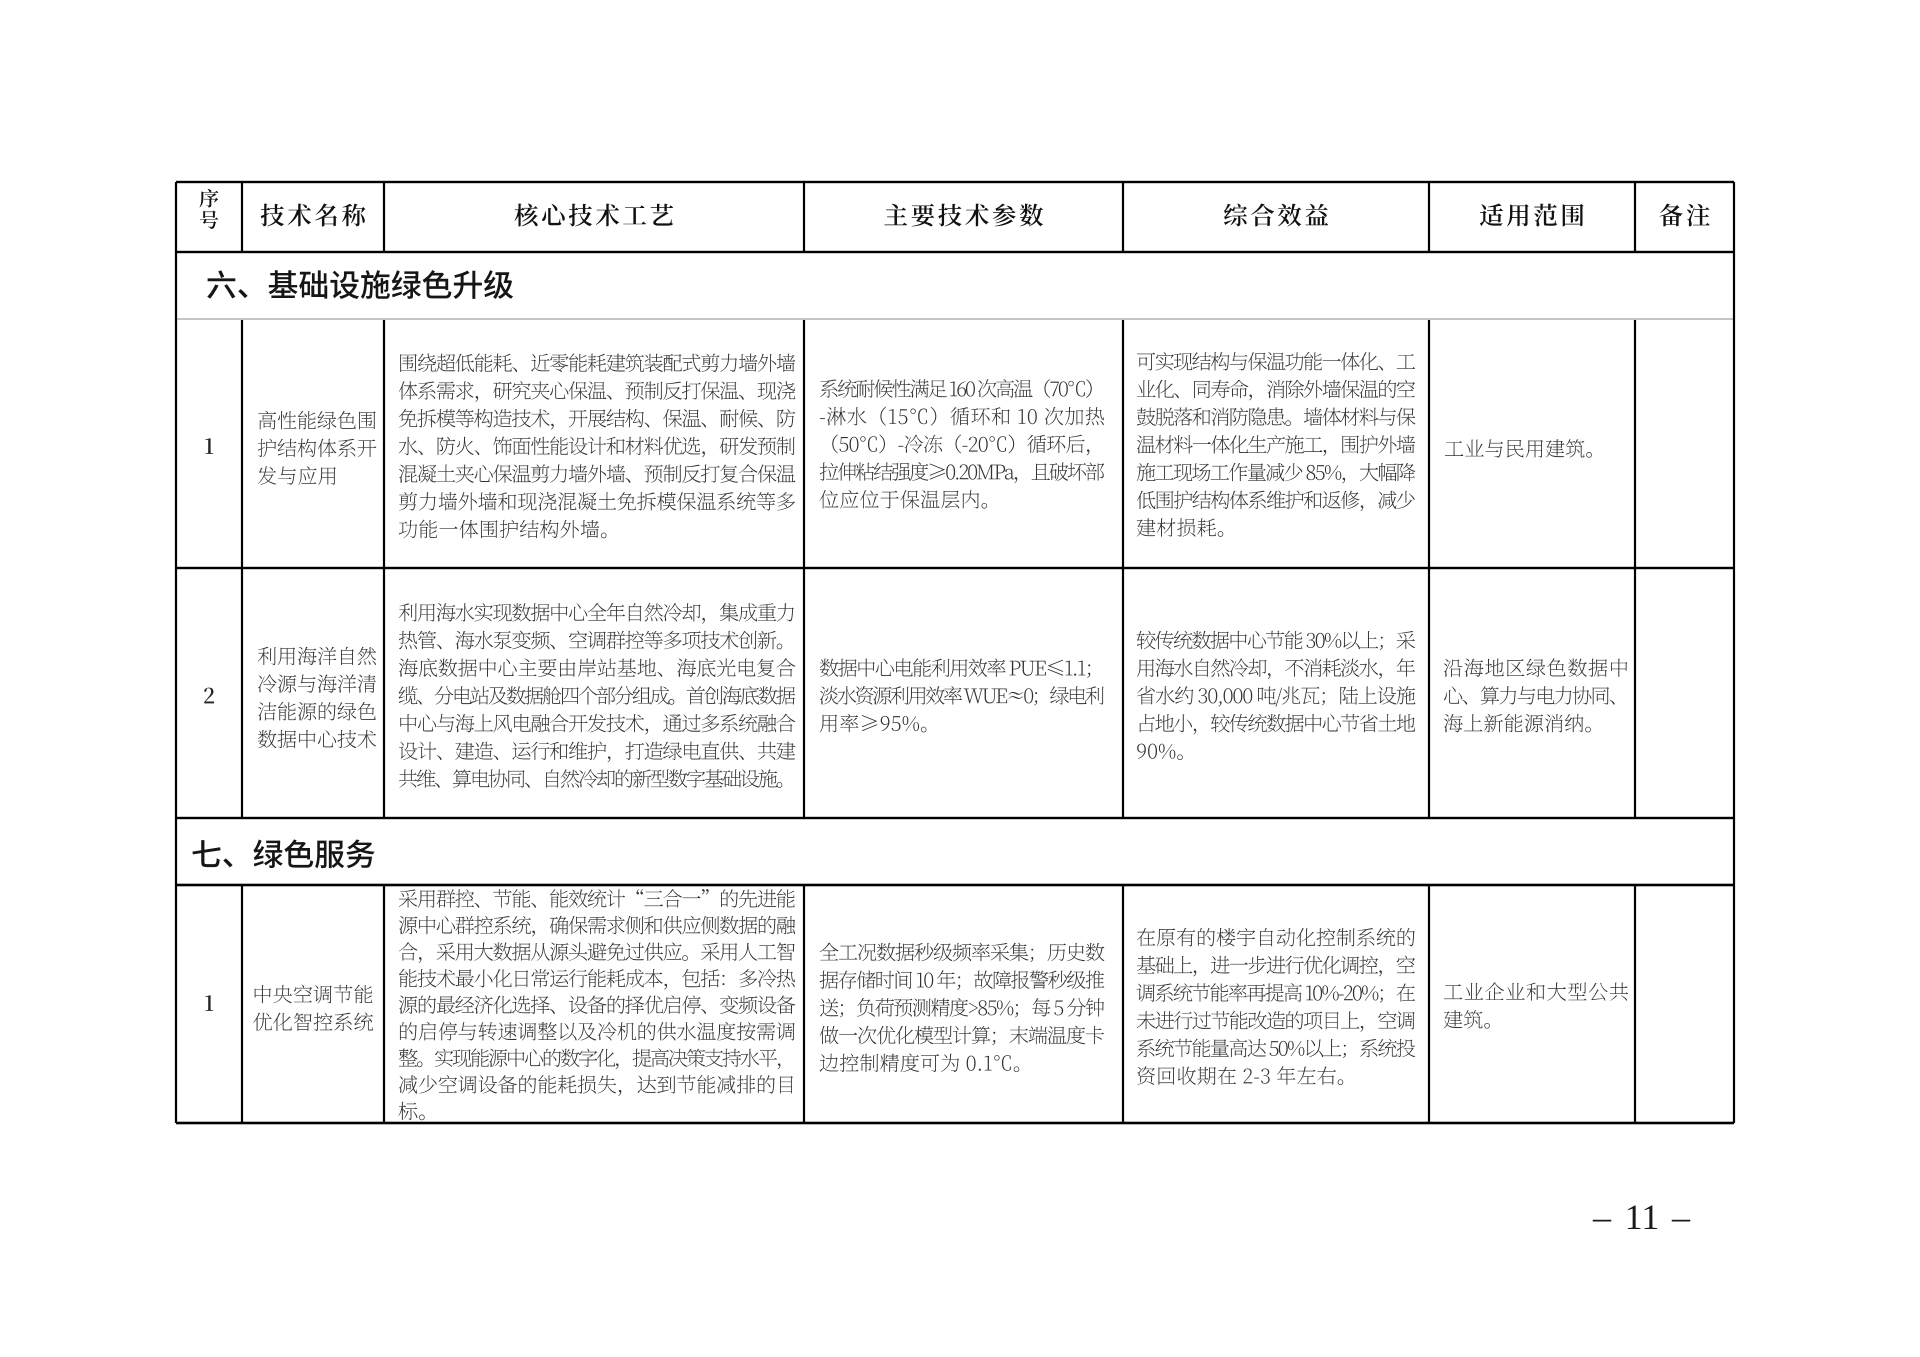 This screenshot has height=1357, width=1920. Describe the element at coordinates (1642, 1217) in the screenshot. I see `svg-text: 11` at that location.